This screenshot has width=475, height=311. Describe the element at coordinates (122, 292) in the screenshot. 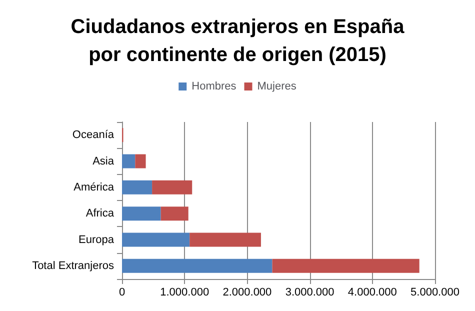

I see `x-tick-label: 0` at that location.